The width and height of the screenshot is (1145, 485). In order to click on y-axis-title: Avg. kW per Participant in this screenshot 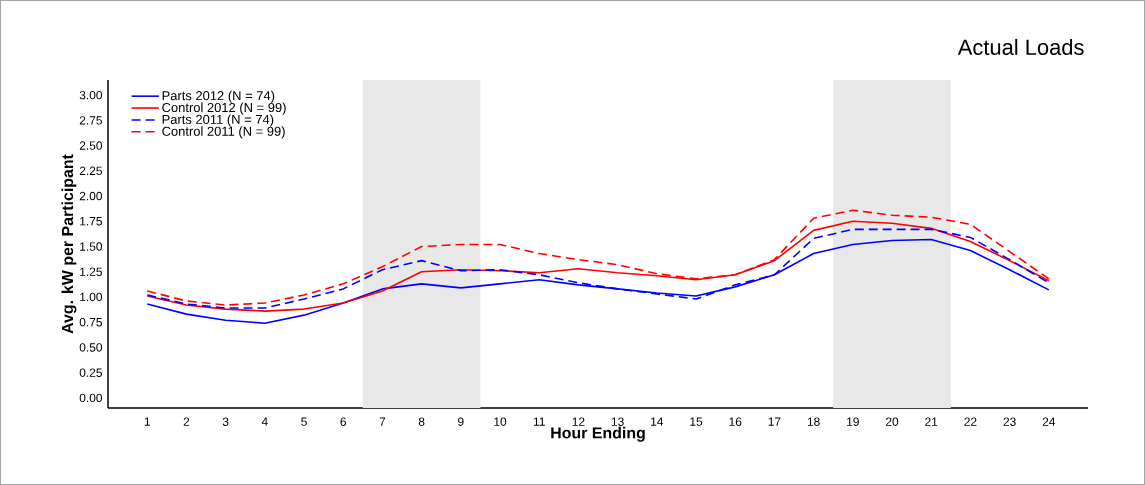, I will do `click(69, 244)`.